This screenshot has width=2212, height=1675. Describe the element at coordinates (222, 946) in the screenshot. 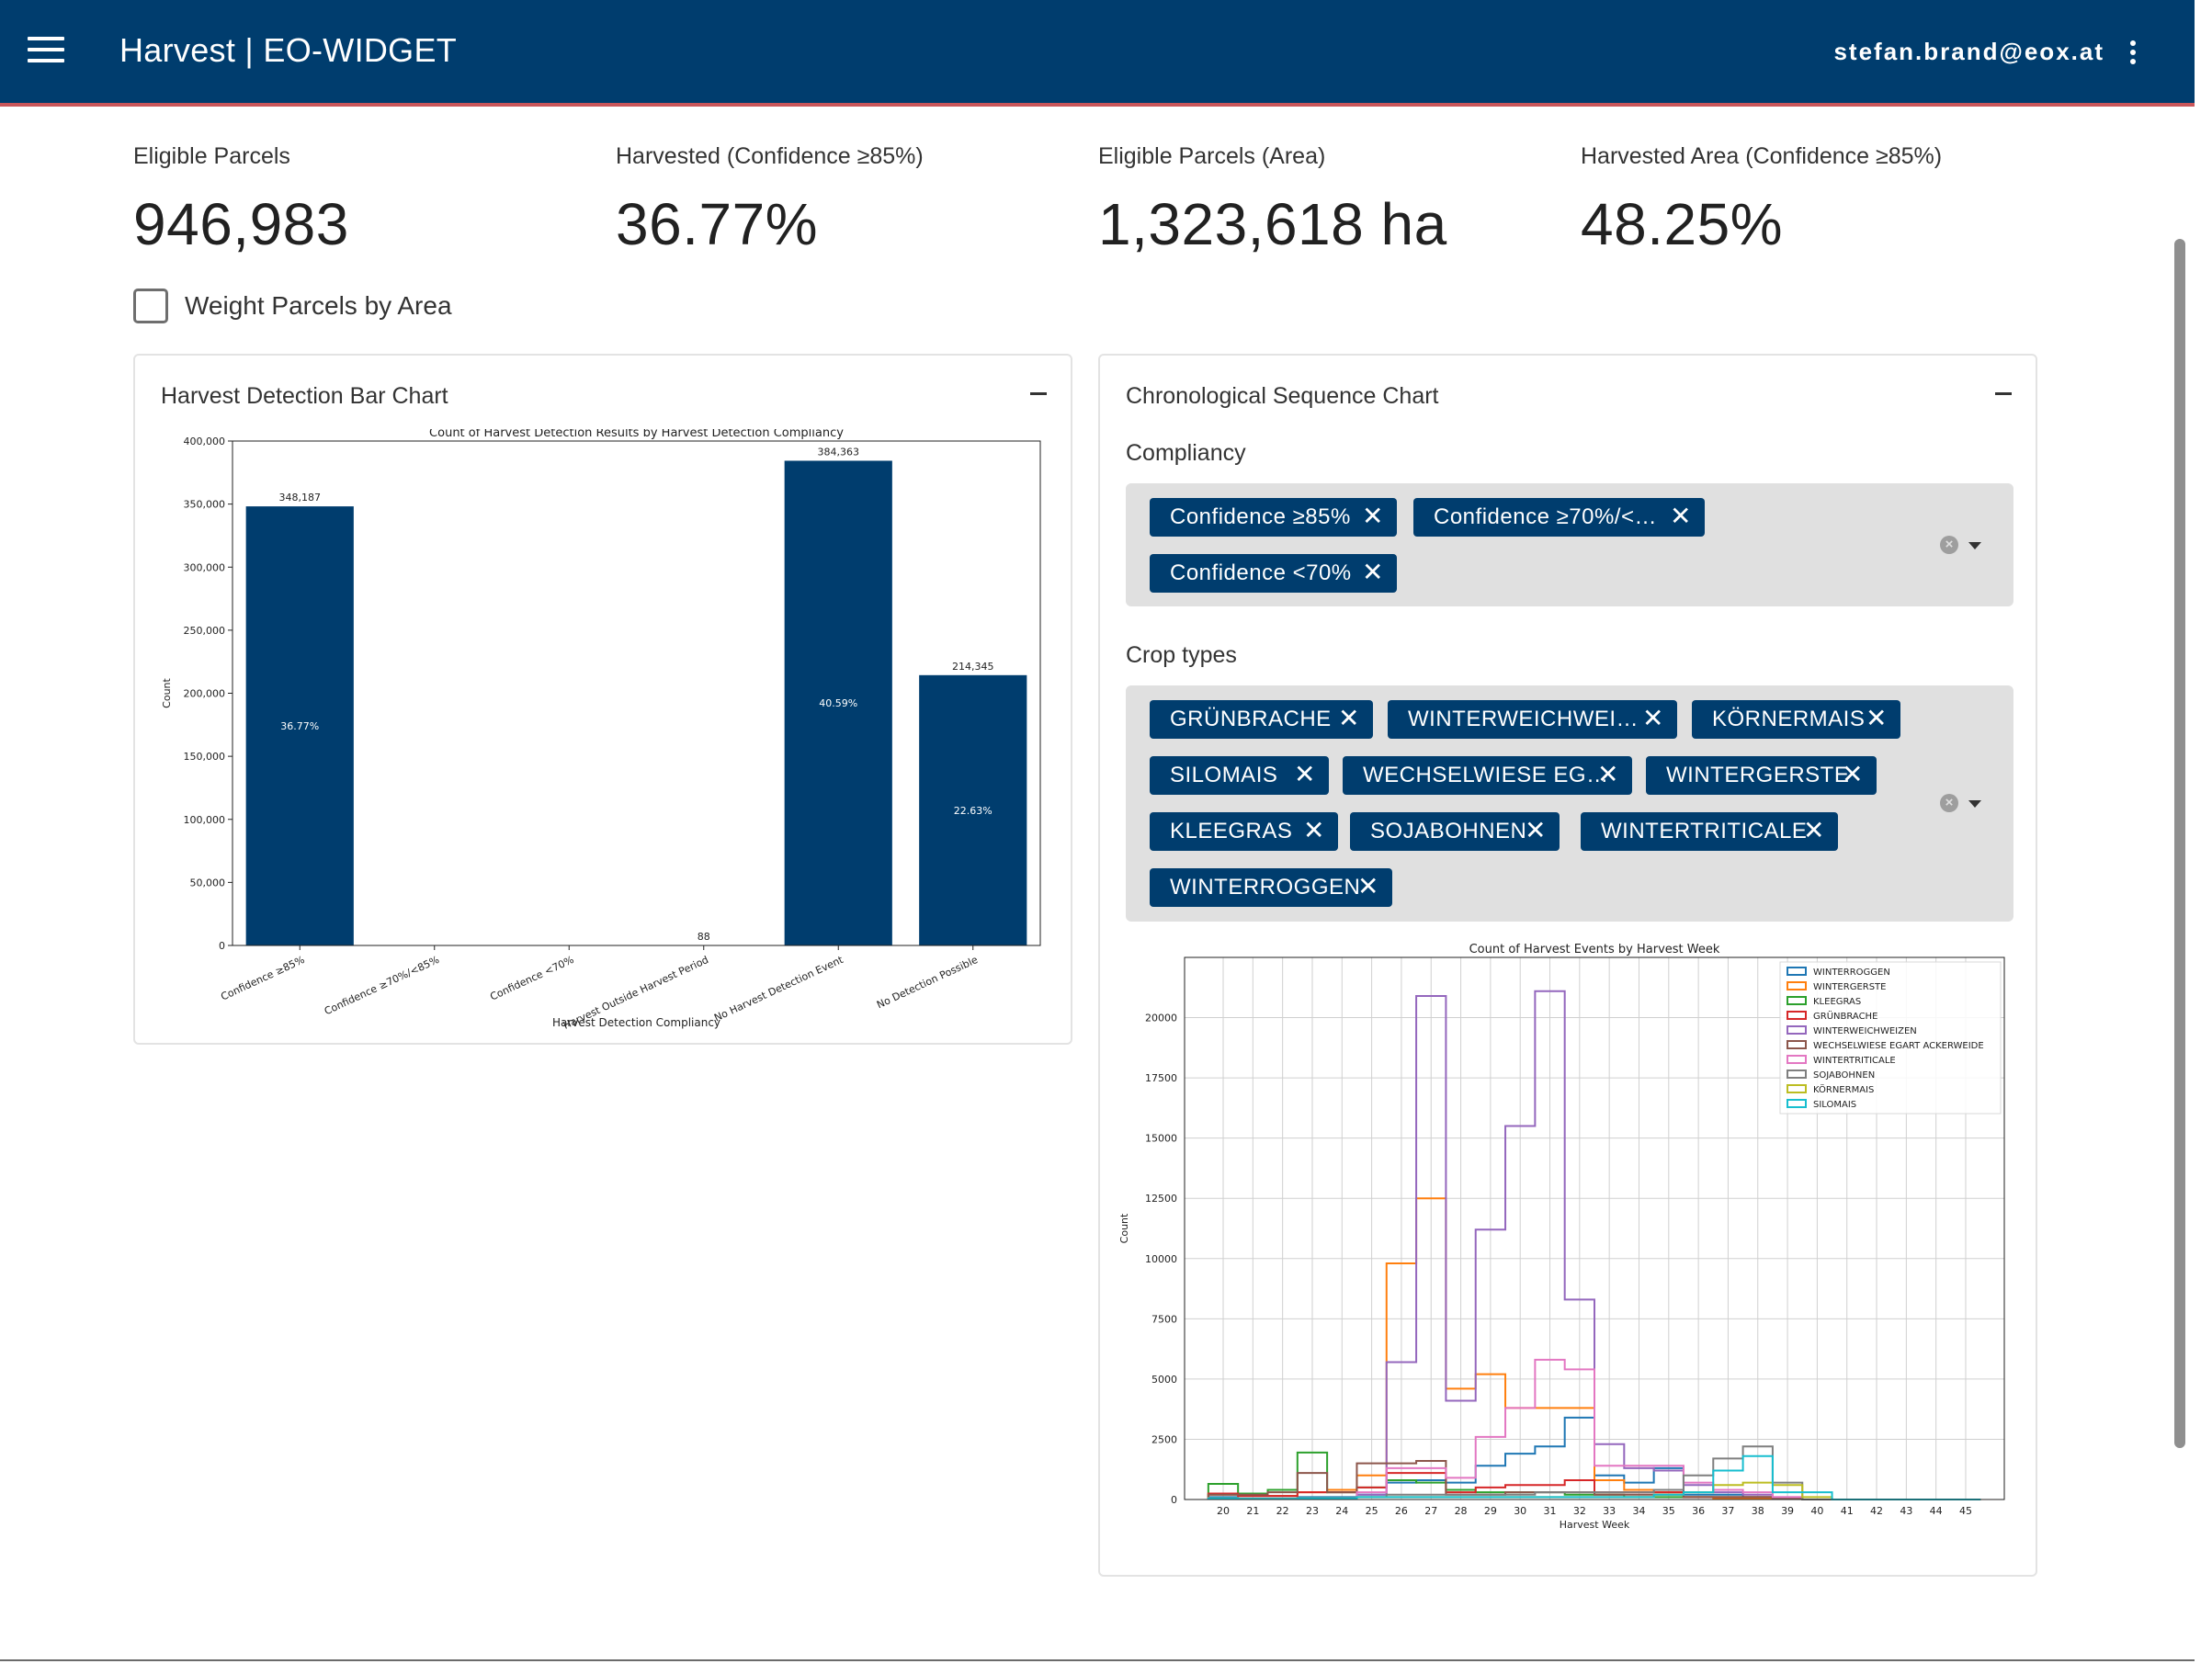

I see `y-tick-label: 0` at that location.